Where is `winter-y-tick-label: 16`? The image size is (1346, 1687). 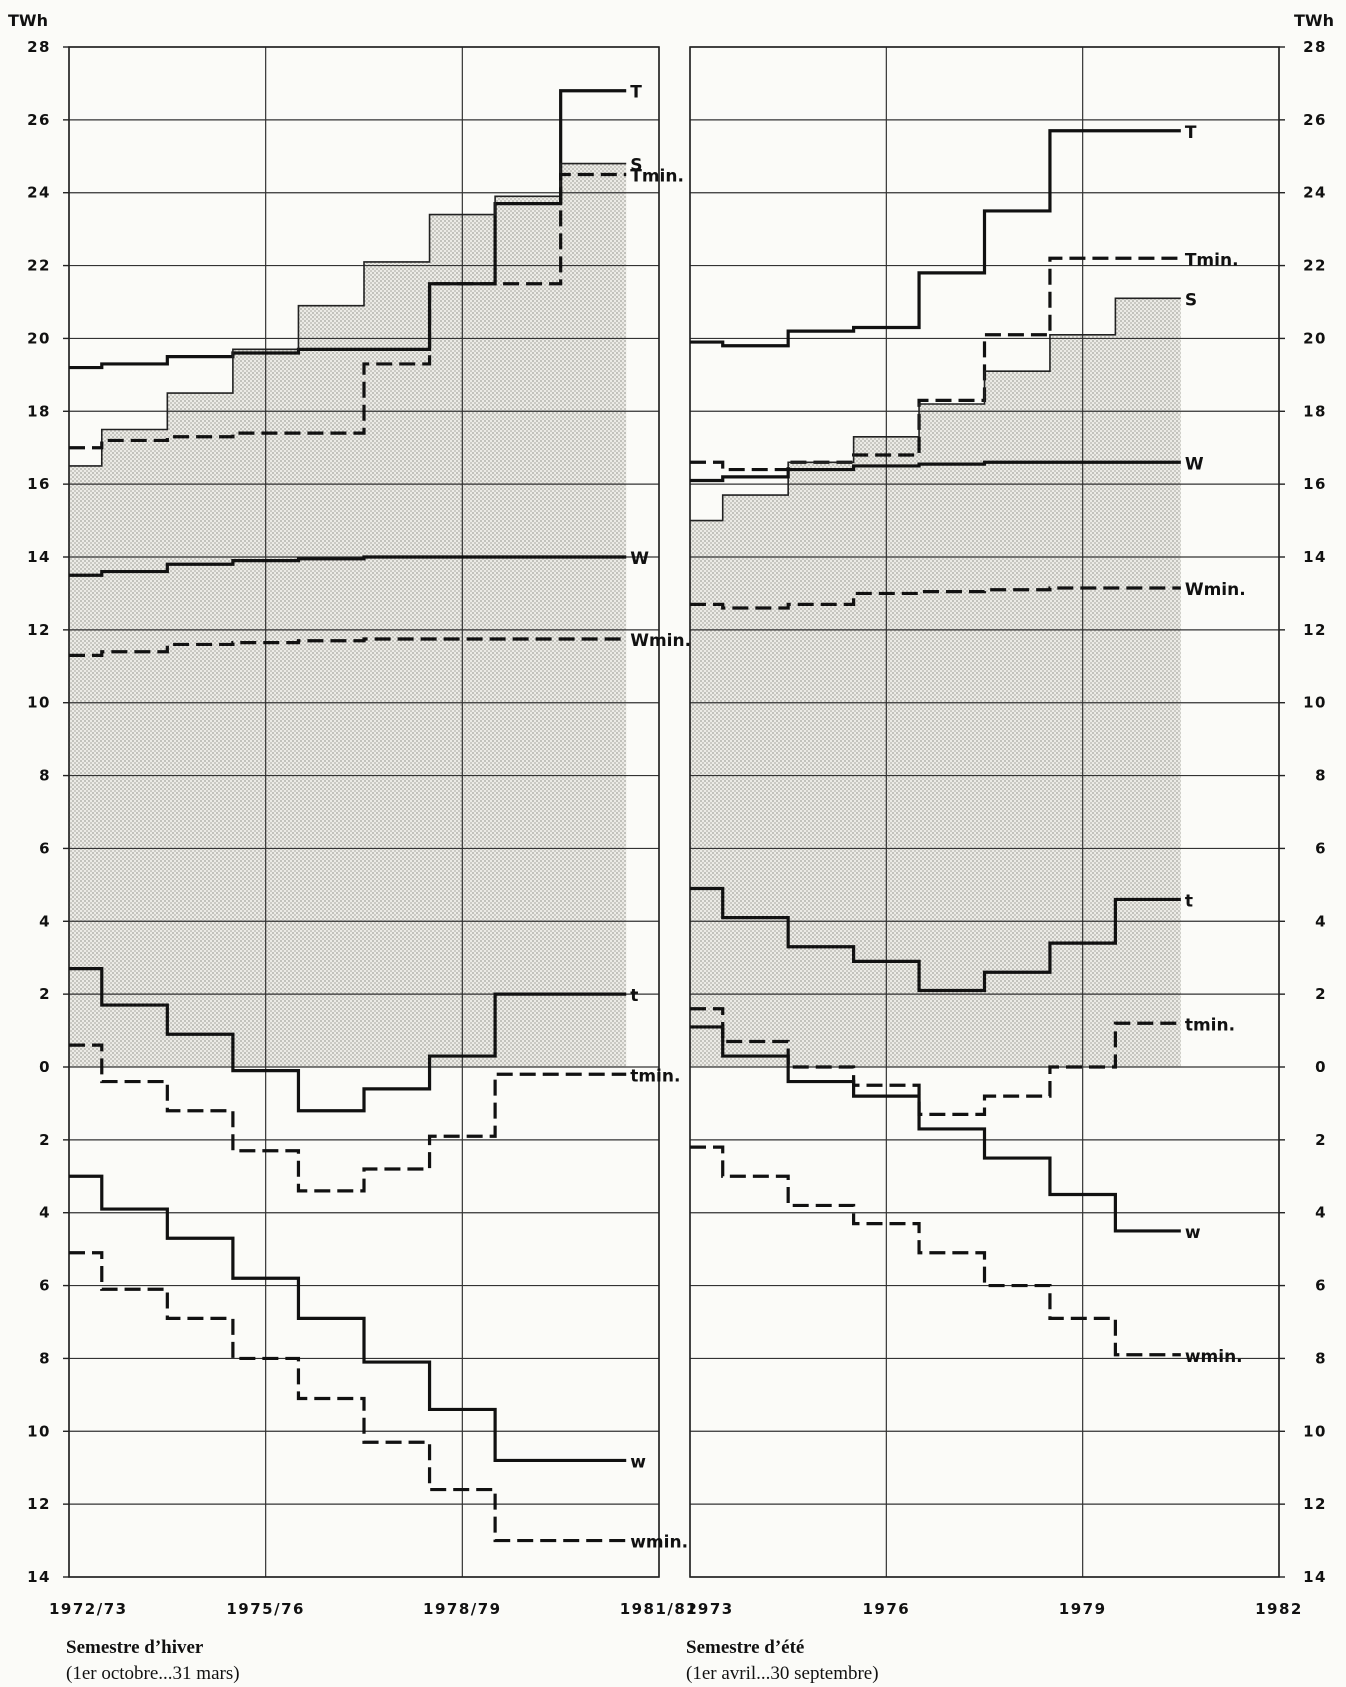
winter-y-tick-label: 16 is located at coordinates (39, 484).